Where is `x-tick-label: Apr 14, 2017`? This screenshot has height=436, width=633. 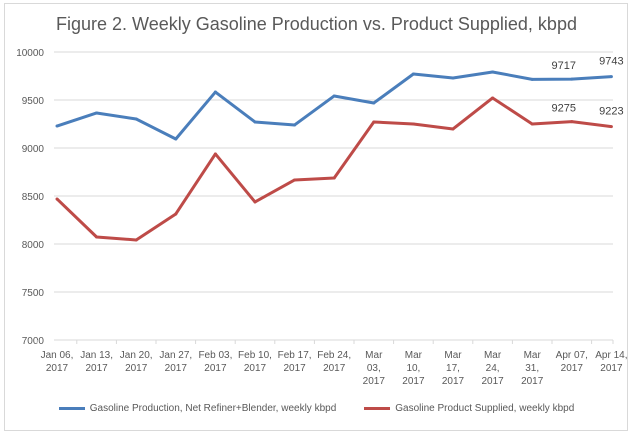
x-tick-label: Apr 14, 2017 is located at coordinates (611, 362).